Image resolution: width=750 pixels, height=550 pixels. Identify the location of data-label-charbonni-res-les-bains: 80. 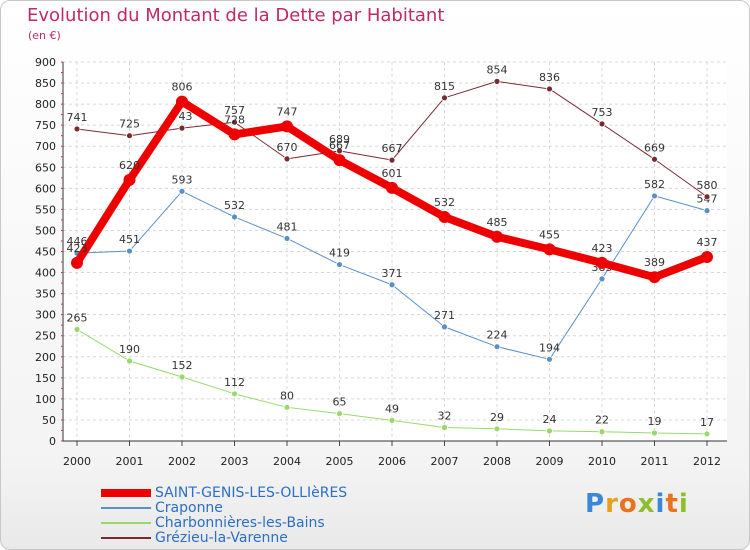
(287, 395).